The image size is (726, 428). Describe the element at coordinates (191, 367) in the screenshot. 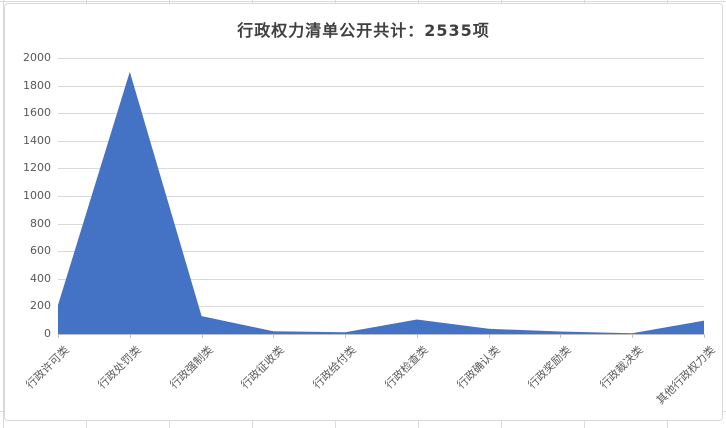

I see `x-axis-category-label: 行政强制类` at that location.